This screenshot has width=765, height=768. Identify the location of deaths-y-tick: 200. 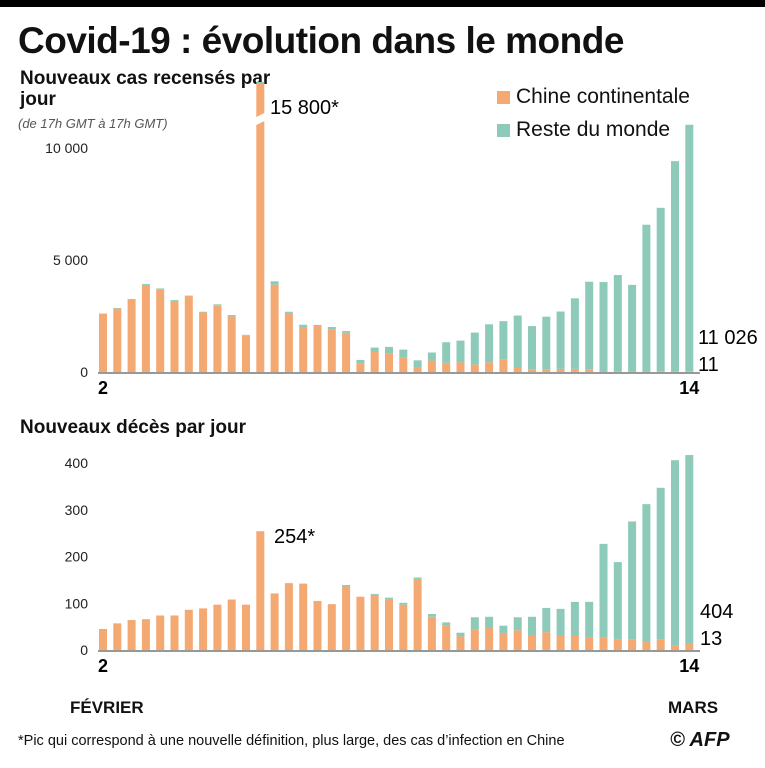
(77, 557).